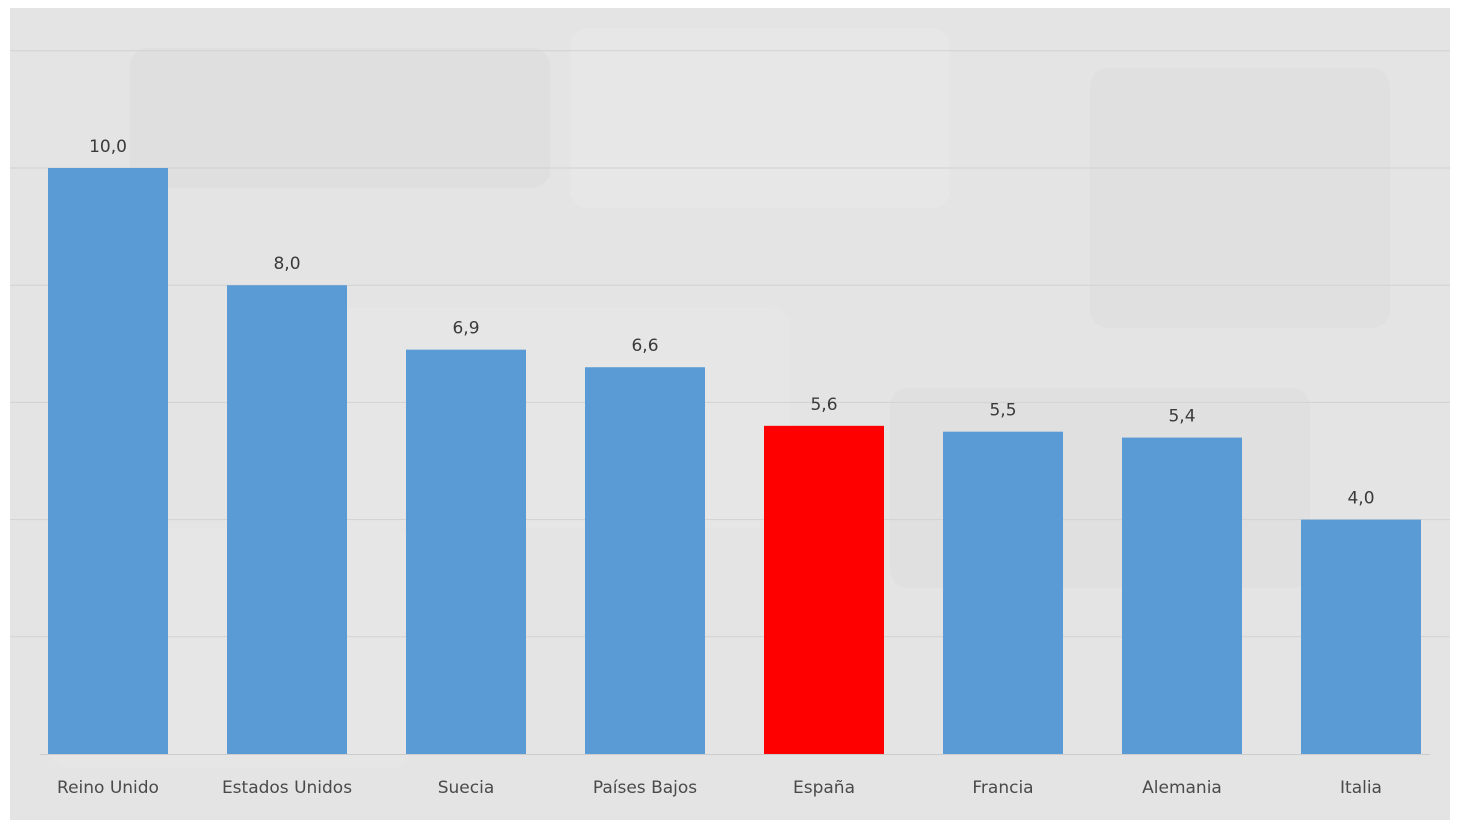  I want to click on category-label: Países Bajos, so click(645, 788).